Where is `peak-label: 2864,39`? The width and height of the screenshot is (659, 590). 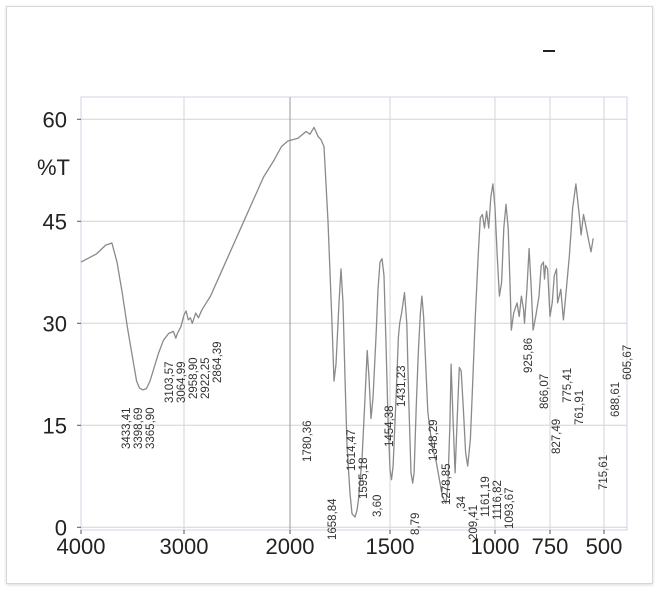
peak-label: 2864,39 is located at coordinates (218, 362).